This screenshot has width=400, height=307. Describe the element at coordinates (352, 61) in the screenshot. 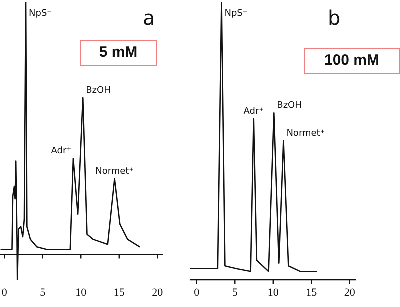

I see `text: 100 mM` at that location.